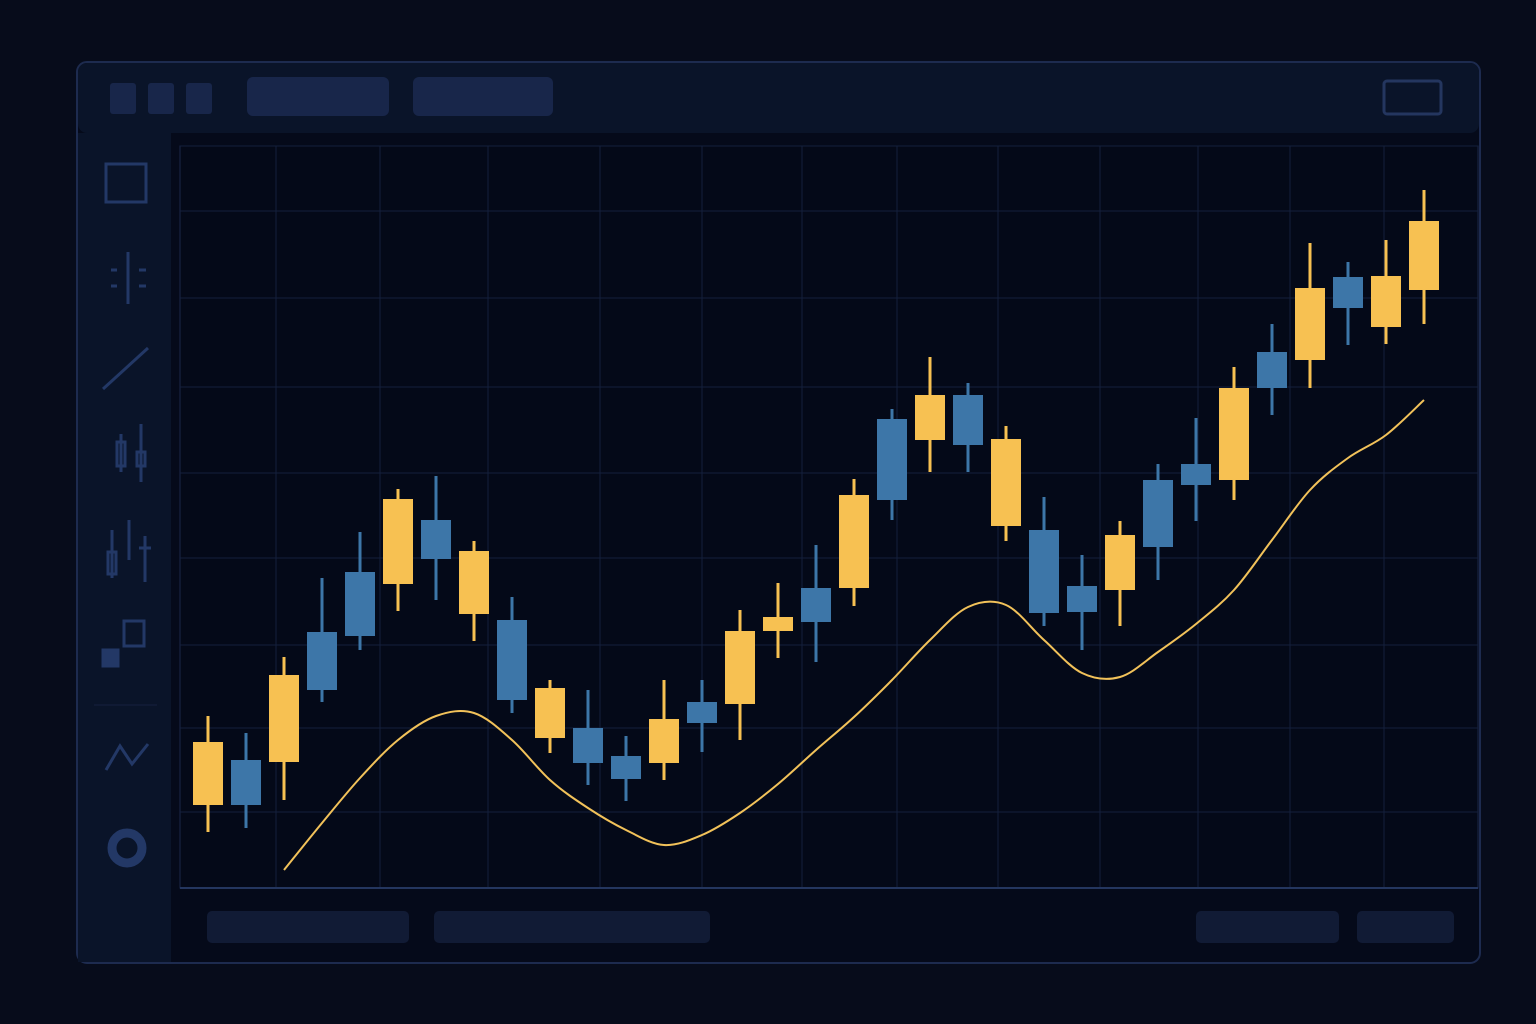 This screenshot has width=1536, height=1024. What do you see at coordinates (123, 643) in the screenshot?
I see `shape-tool` at bounding box center [123, 643].